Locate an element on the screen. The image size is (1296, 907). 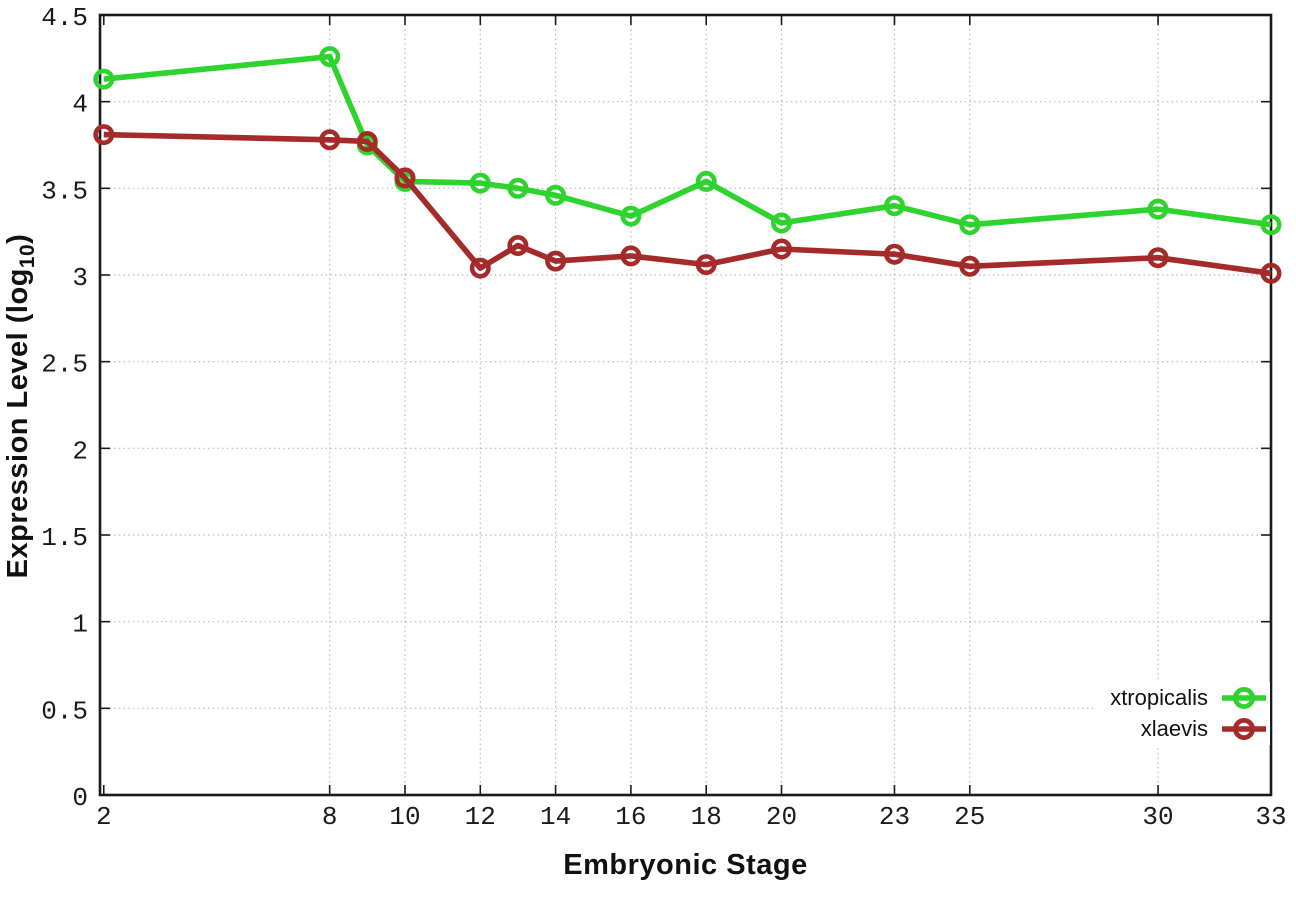
legend-label-xtropicalis: xtropicalis is located at coordinates (1159, 697).